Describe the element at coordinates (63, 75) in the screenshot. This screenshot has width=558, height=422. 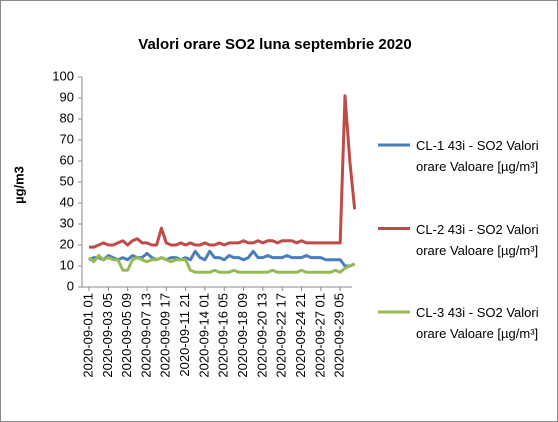
I see `y-tick-label: 100` at that location.